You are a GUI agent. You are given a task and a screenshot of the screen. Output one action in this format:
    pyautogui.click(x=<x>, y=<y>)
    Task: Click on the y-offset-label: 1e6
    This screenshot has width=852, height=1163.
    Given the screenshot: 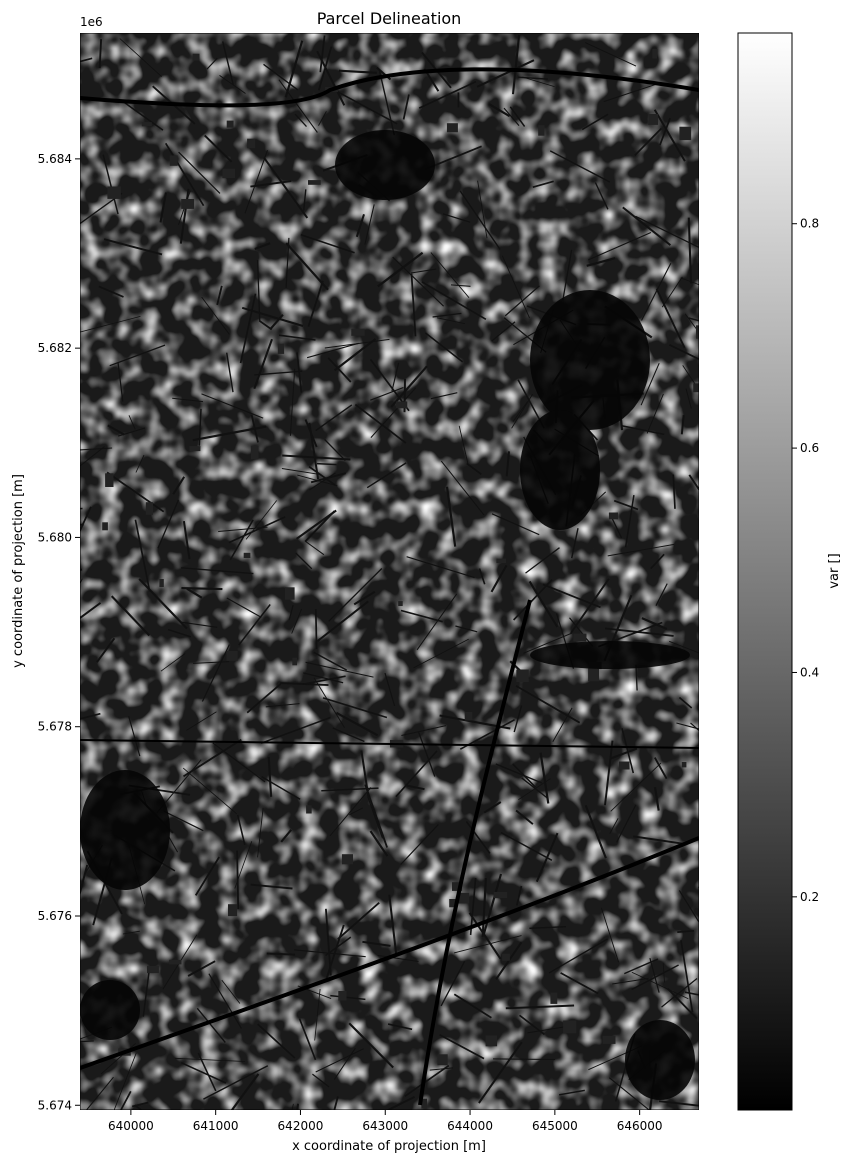 What is the action you would take?
    pyautogui.click(x=91, y=22)
    